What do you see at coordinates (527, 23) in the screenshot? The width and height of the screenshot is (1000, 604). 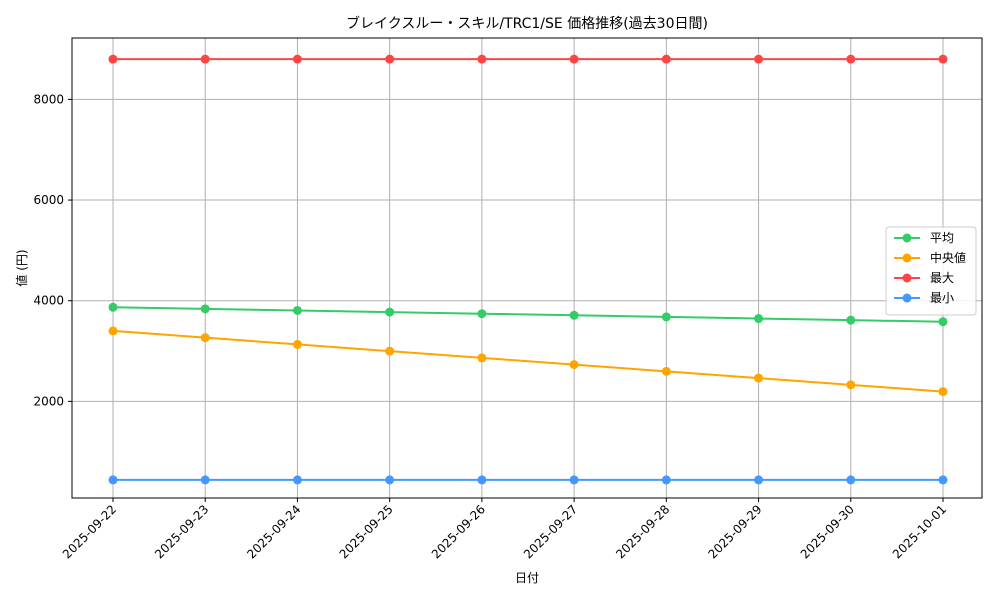 I see `chart-title: ブレイクスルー・スキル/TRC1/SE 価格推移(過去30日間)` at bounding box center [527, 23].